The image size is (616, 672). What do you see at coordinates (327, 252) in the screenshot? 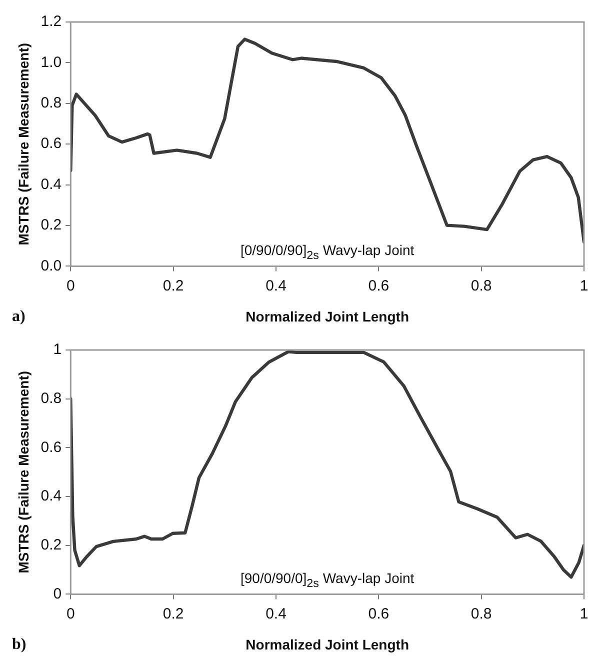
I see `annotation: [0/90/0/90]$_{2s}$ Wavy-lap Joint` at bounding box center [327, 252].